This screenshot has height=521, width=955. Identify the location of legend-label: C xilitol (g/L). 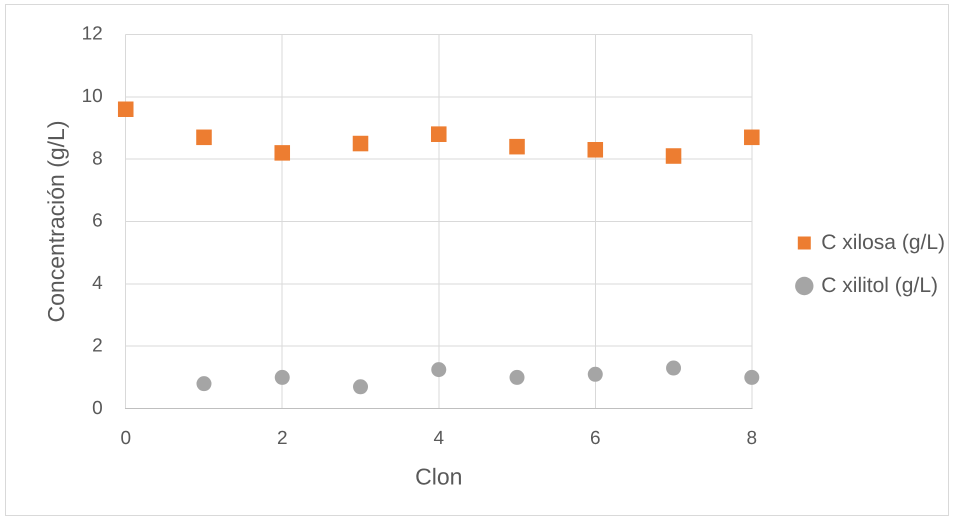
(879, 285).